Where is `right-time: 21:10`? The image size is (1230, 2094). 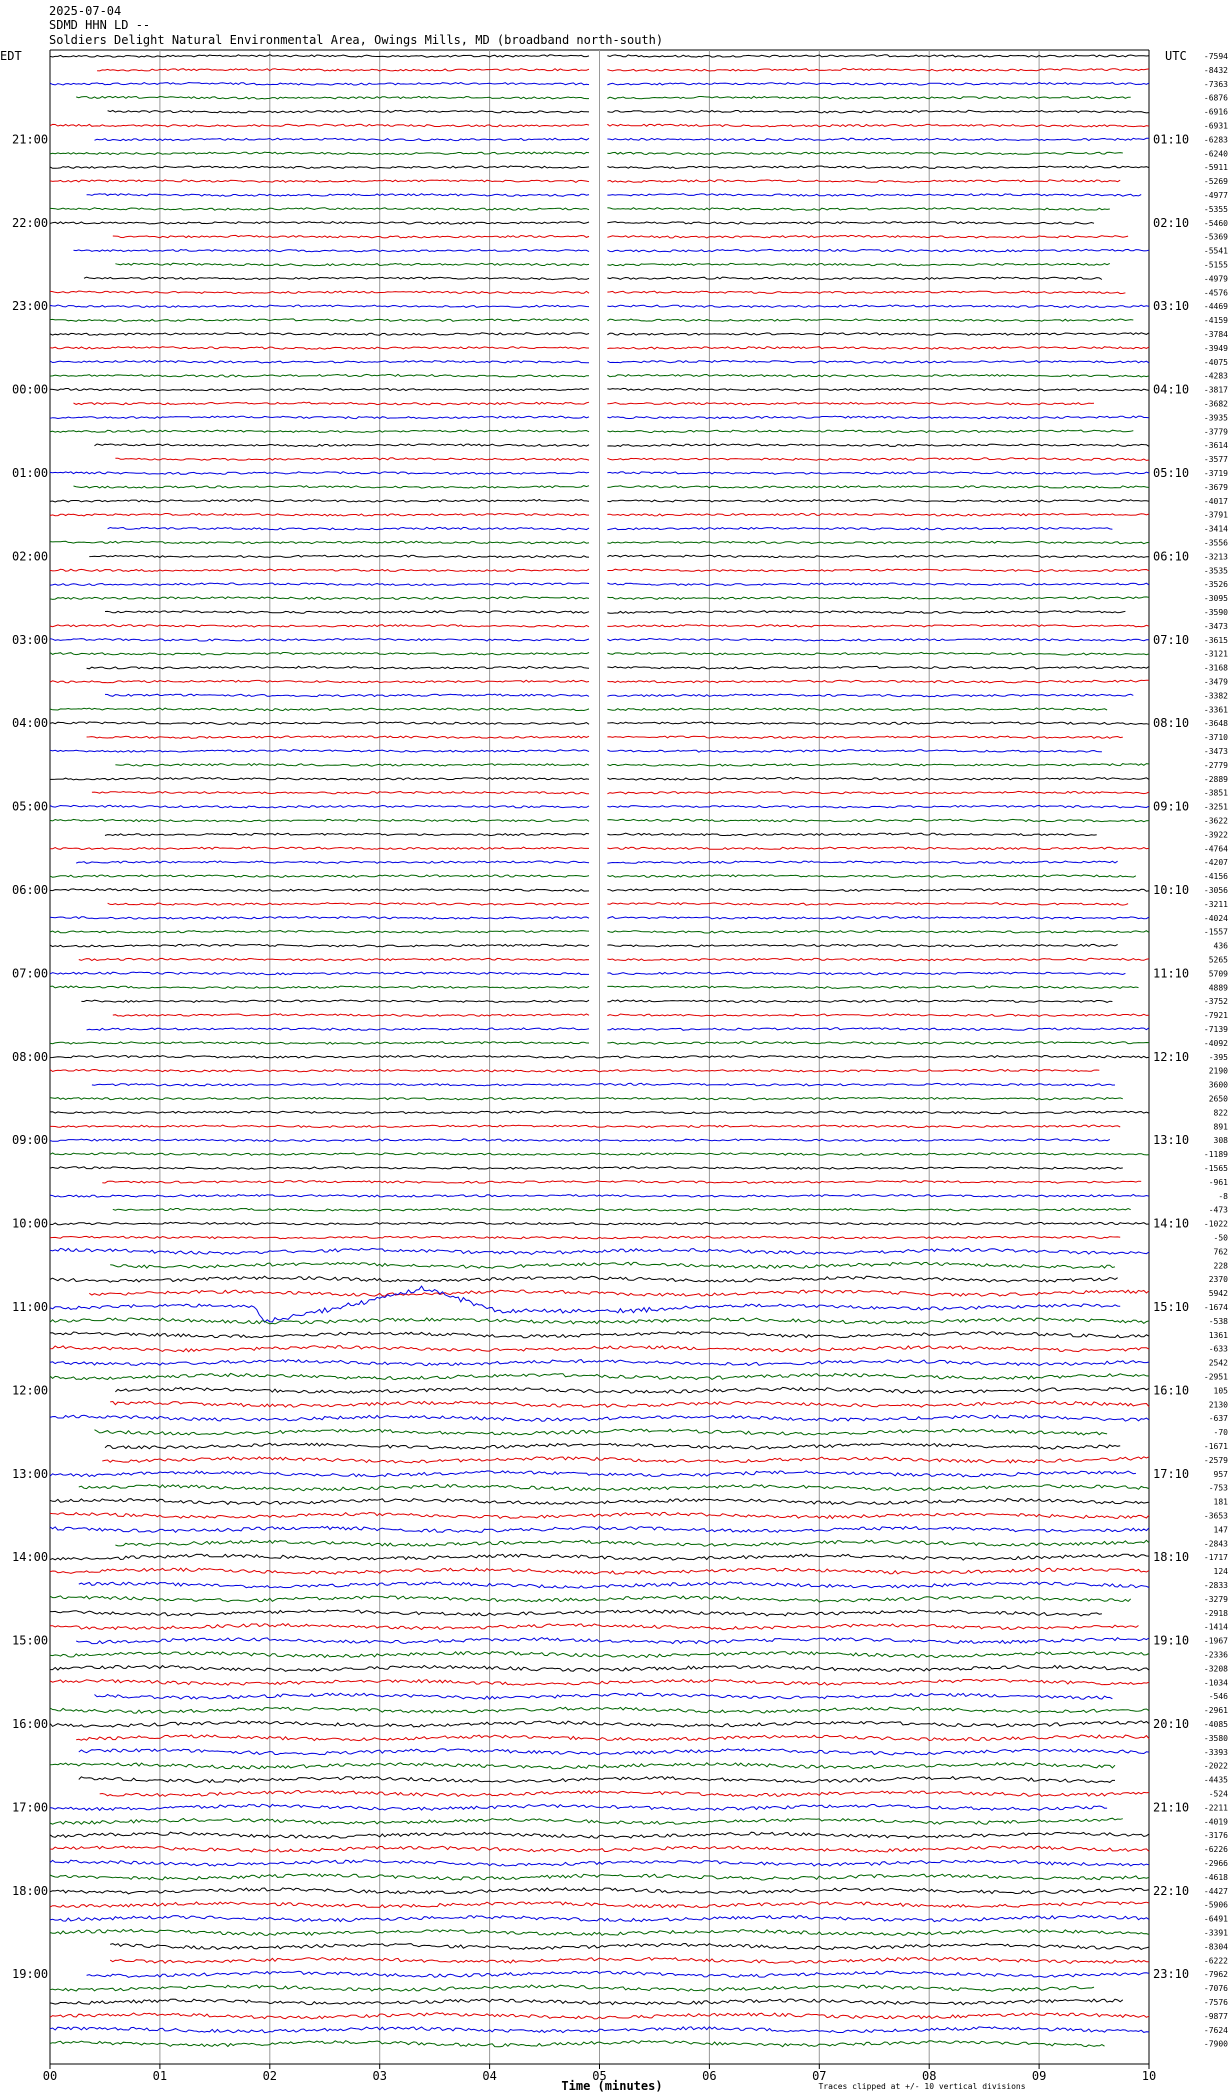 right-time: 21:10 is located at coordinates (1171, 1807).